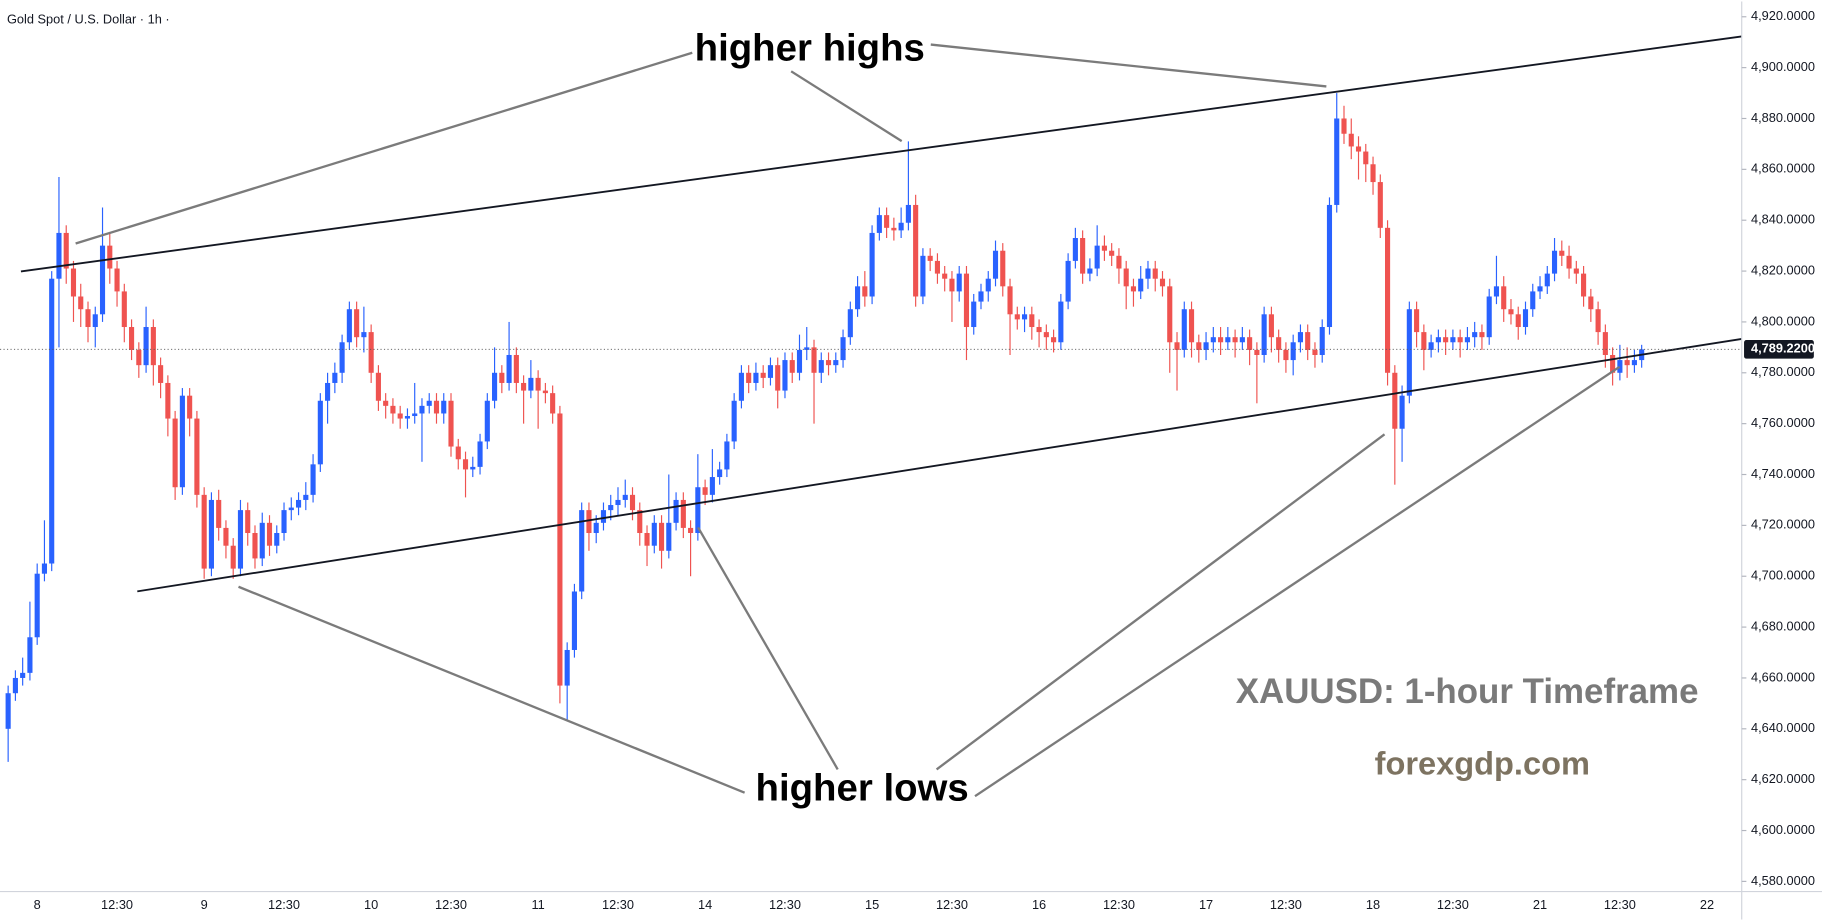  Describe the element at coordinates (1783, 829) in the screenshot. I see `y-tick-label: 4,600.0000` at that location.